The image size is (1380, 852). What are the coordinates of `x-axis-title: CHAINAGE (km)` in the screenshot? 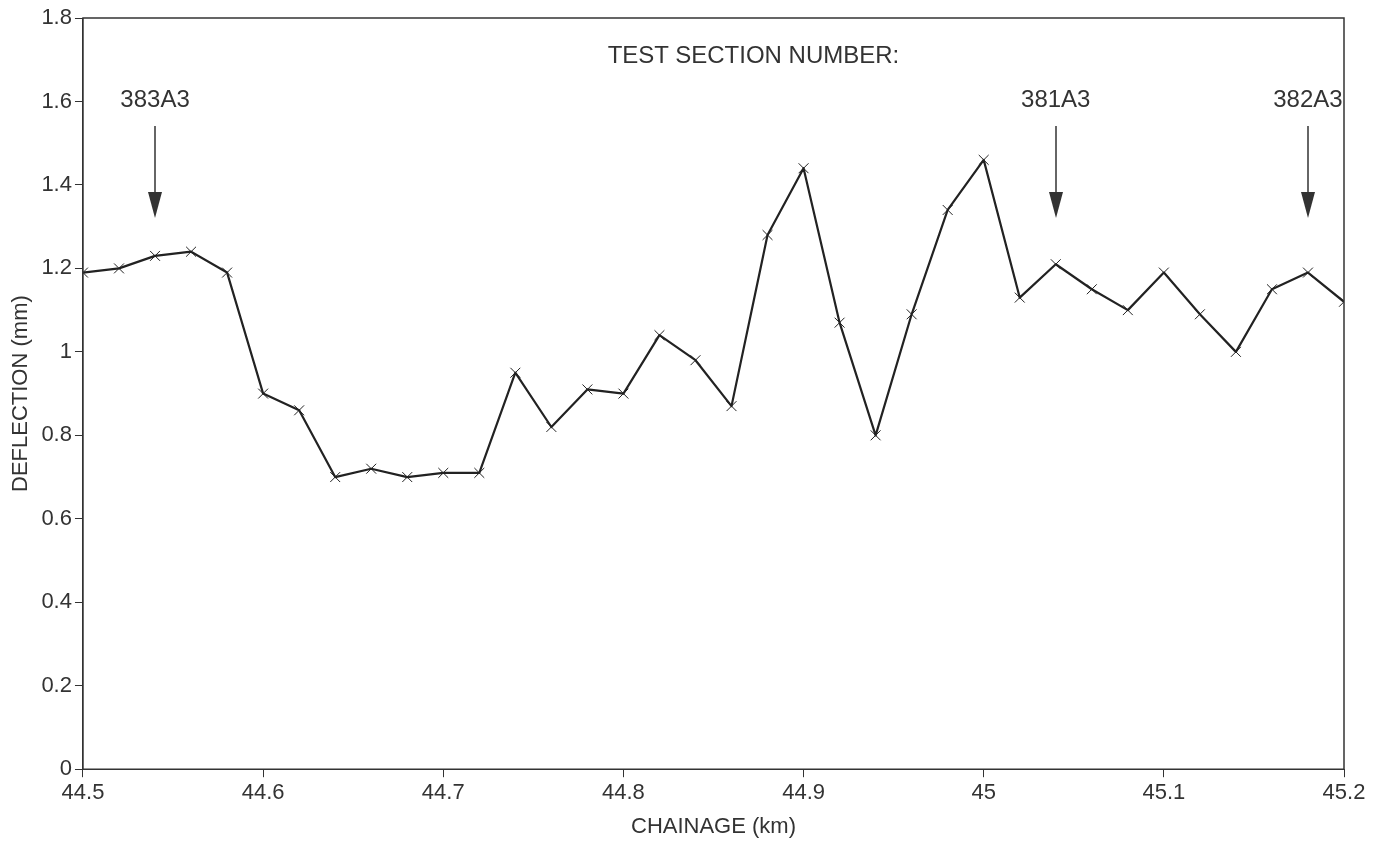 It's located at (713, 825).